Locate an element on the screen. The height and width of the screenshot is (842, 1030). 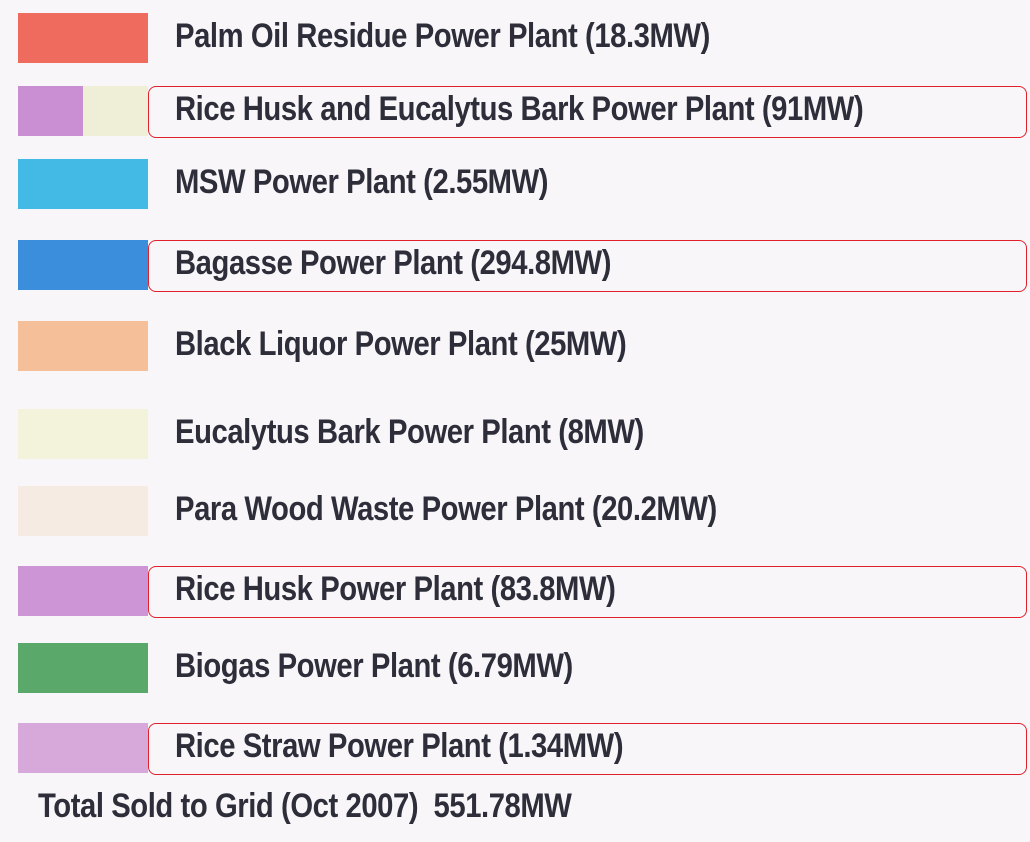
legend-label: Para Wood Waste Power Plant (20.2MW) is located at coordinates (446, 509).